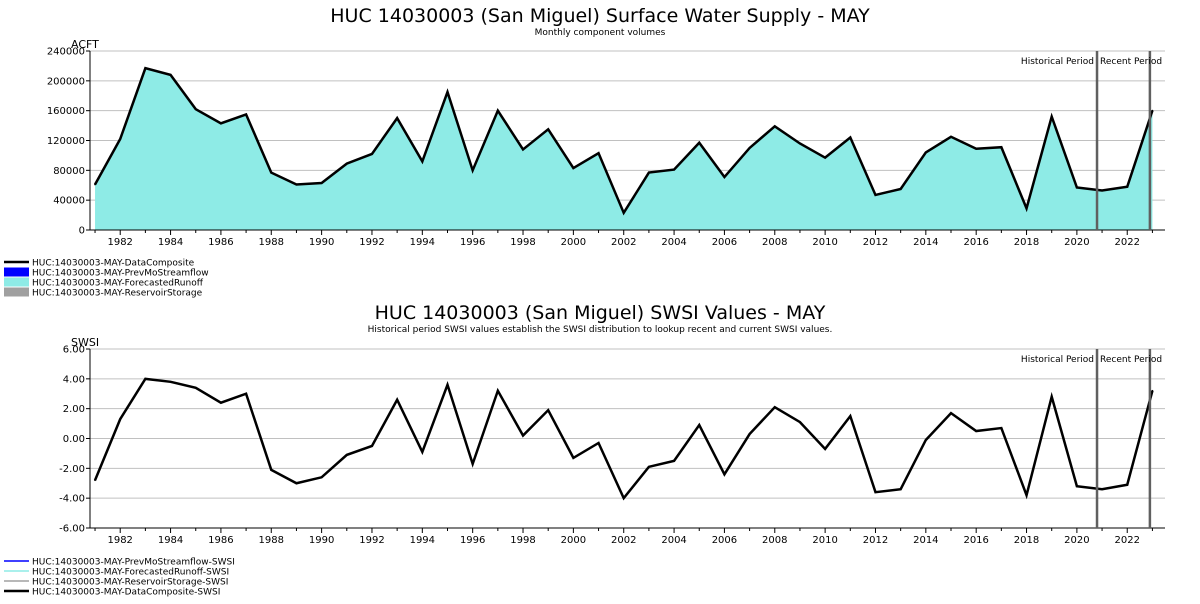  I want to click on x-tick-label: 2002, so click(623, 242).